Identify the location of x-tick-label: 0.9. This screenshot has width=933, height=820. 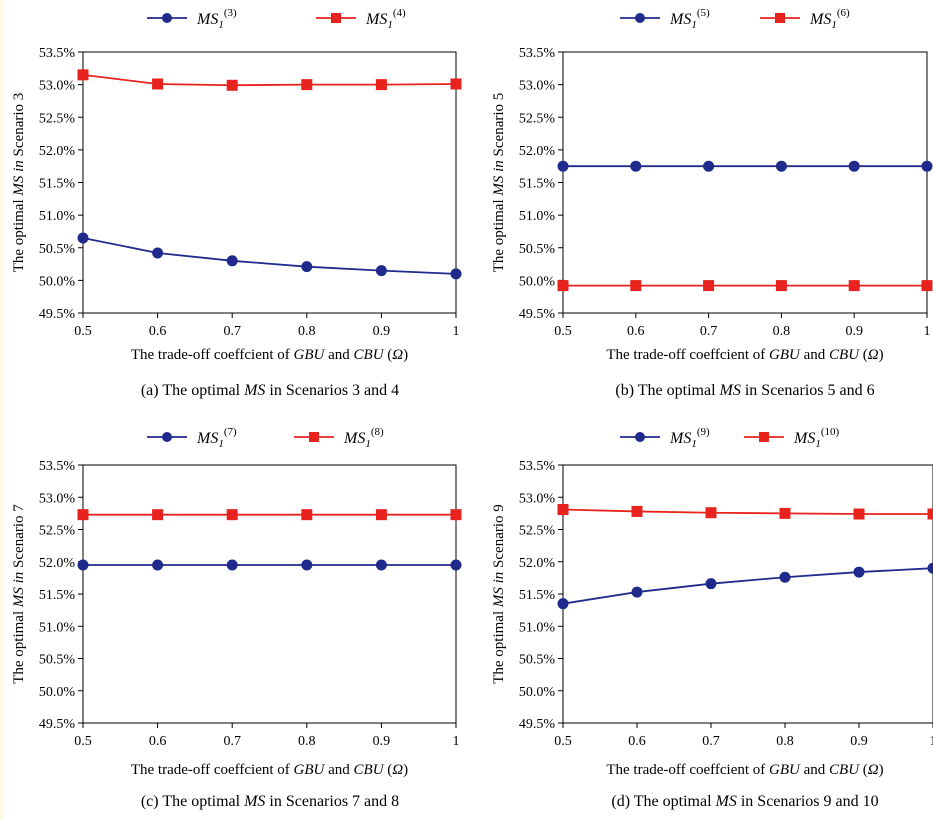
(382, 331).